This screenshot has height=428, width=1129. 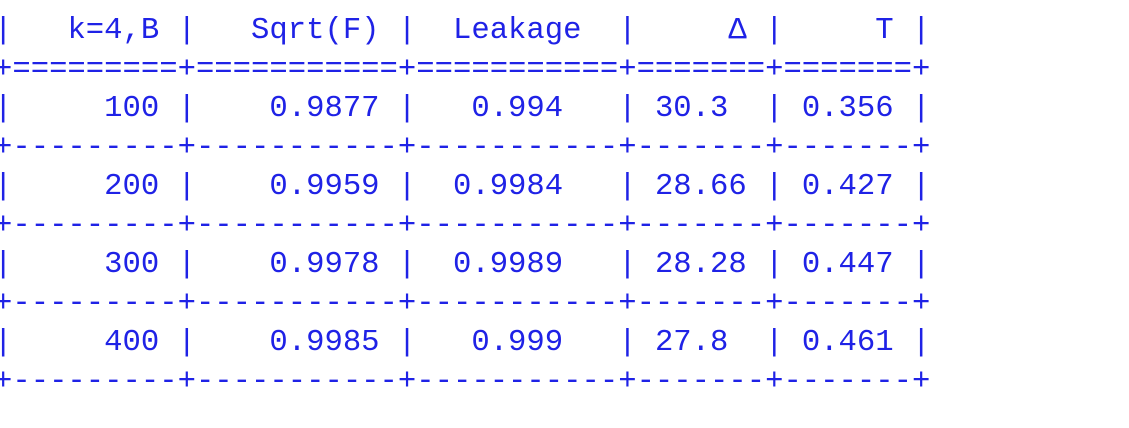 What do you see at coordinates (517, 31) in the screenshot?
I see `header-cell-2: Leakage` at bounding box center [517, 31].